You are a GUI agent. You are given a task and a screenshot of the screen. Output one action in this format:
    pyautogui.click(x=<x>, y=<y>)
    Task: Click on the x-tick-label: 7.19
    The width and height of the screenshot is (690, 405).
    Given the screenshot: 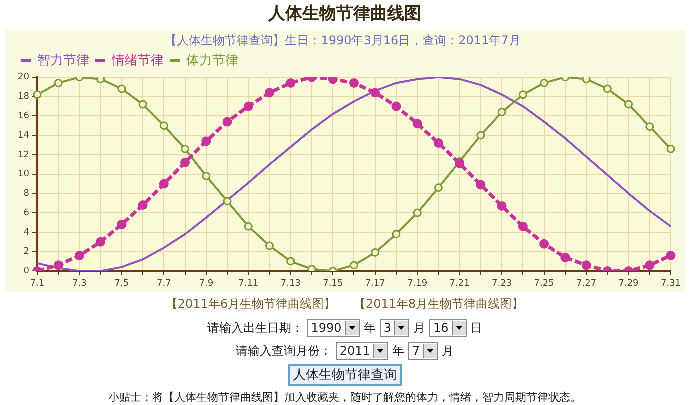 What is the action you would take?
    pyautogui.click(x=418, y=283)
    